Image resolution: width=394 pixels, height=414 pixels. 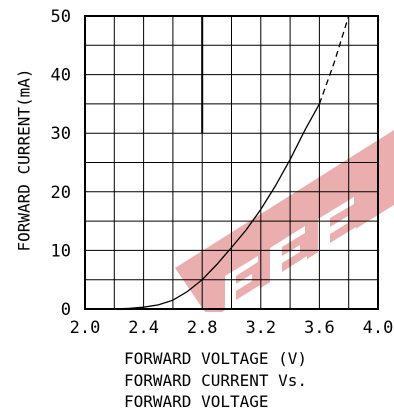 I want to click on y-axis-label: FORWARD CURRENT(mA), so click(x=24, y=159).